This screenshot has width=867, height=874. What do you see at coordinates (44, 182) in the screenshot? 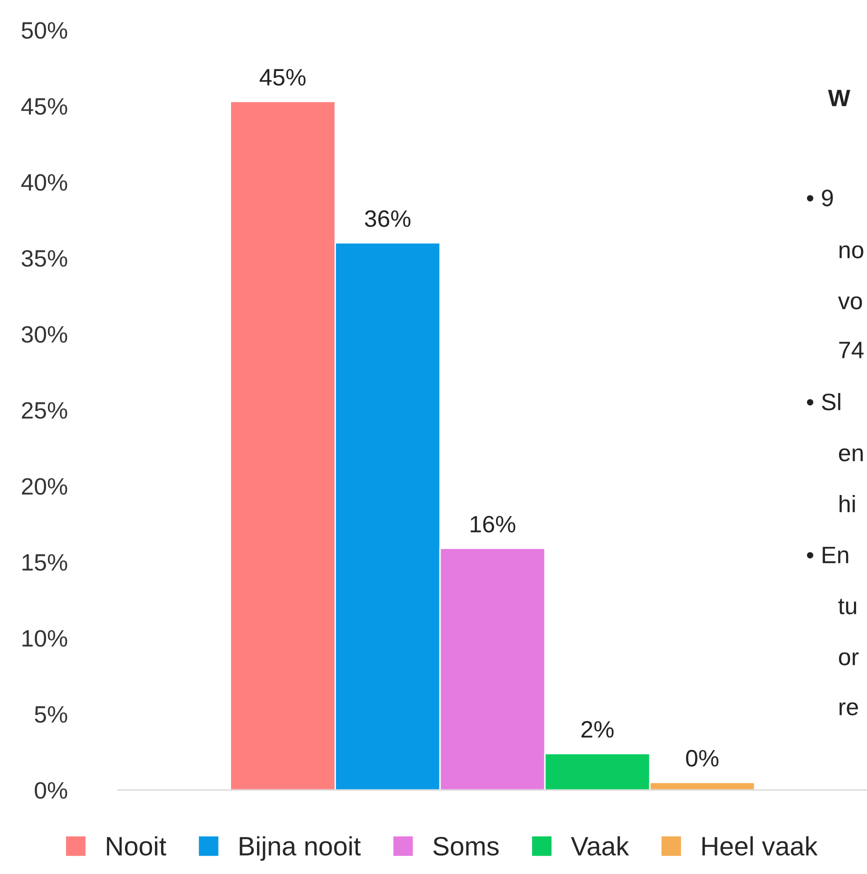
I see `y-tick-label: 40%` at bounding box center [44, 182].